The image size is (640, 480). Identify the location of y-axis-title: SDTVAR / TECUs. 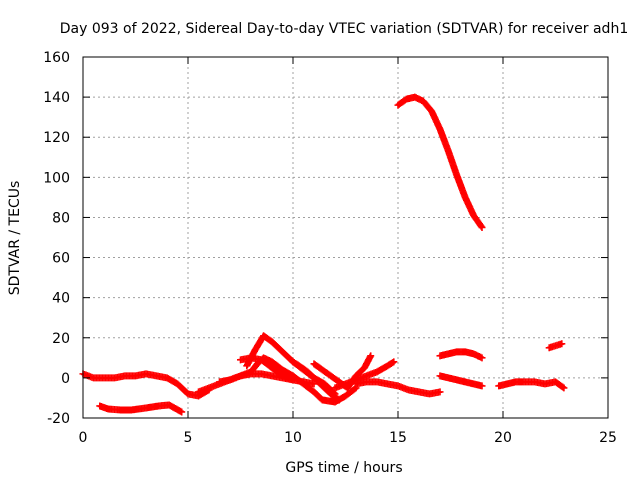
(15, 238).